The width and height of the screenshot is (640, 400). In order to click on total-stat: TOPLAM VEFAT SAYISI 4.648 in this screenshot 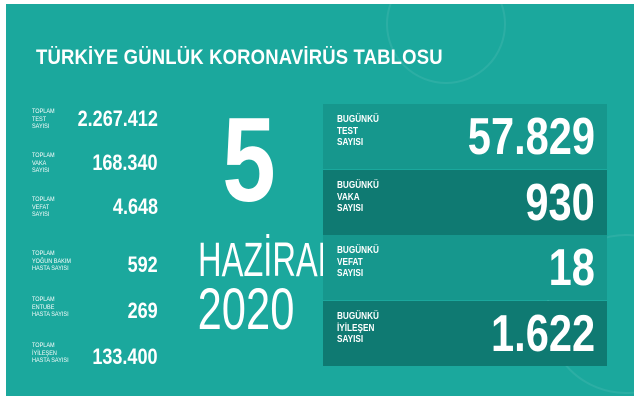, I will do `click(95, 215)`.